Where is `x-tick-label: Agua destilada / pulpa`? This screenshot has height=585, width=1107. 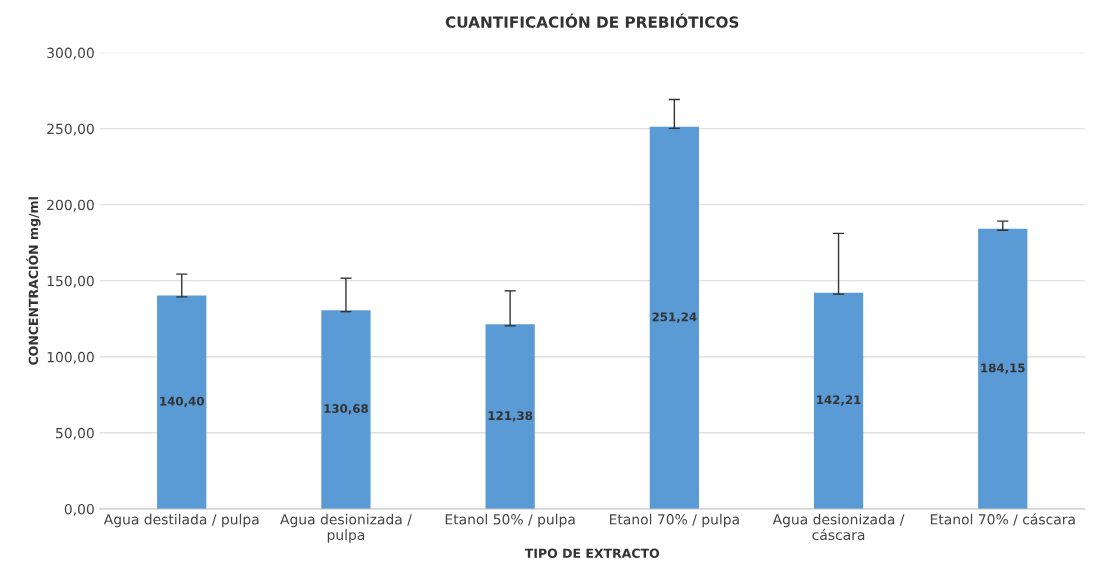
x-tick-label: Agua destilada / pulpa is located at coordinates (181, 520).